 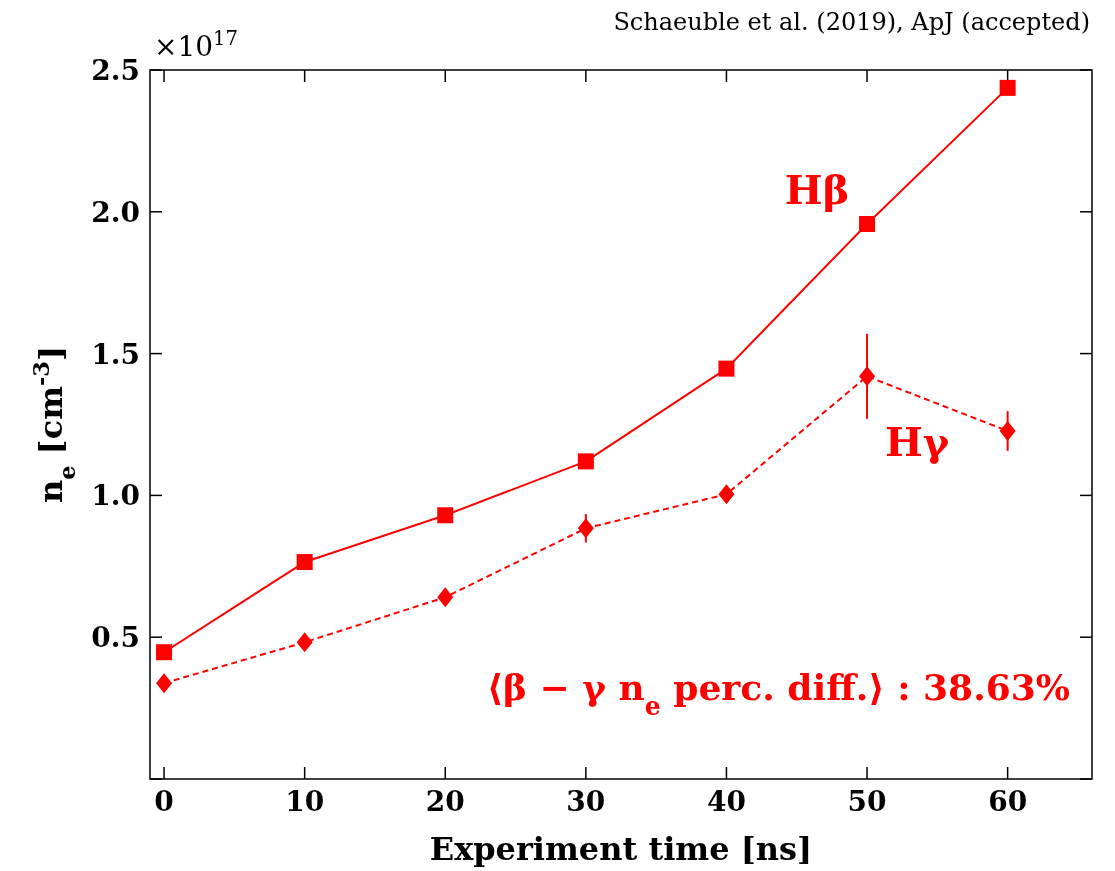 What do you see at coordinates (115, 638) in the screenshot?
I see `y-tick-label: 0.5` at bounding box center [115, 638].